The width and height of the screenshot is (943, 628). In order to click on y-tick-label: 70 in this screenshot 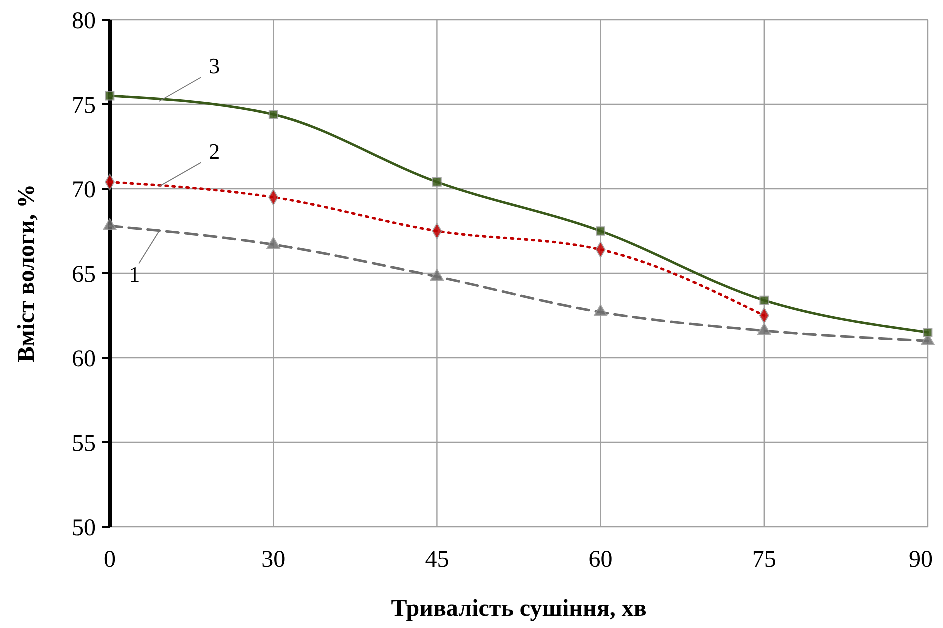, I will do `click(84, 190)`.